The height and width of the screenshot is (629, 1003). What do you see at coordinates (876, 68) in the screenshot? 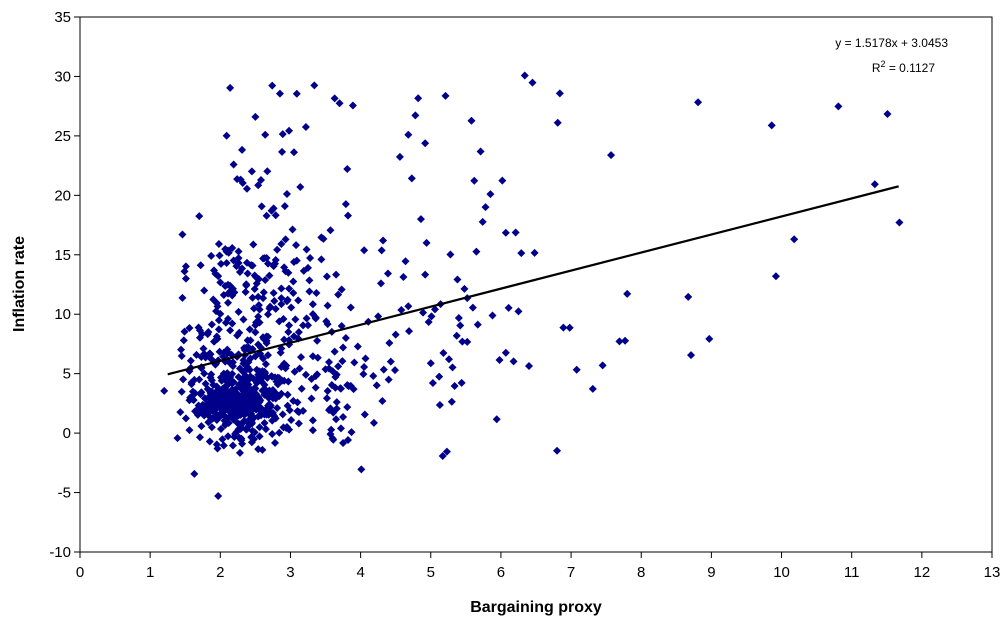
I see `r-squared-r: R` at bounding box center [876, 68].